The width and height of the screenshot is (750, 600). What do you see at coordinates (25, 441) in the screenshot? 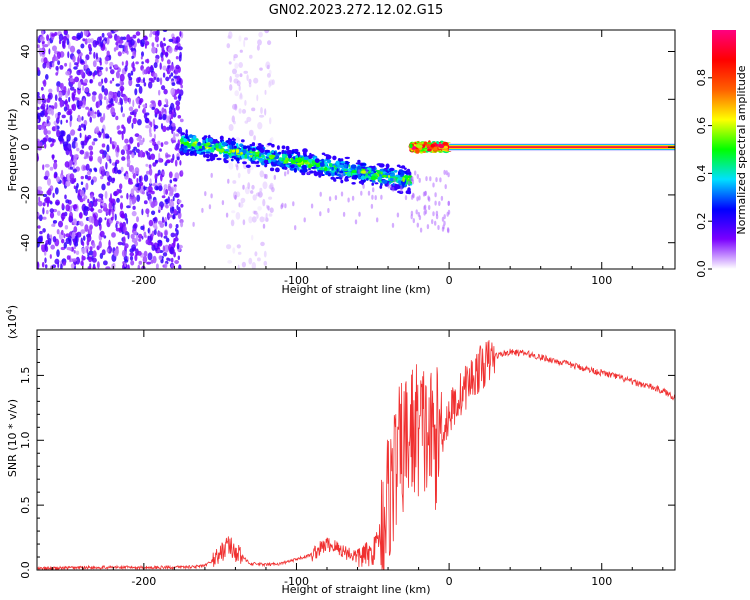
I see `snr-y-tick-label: 1.0` at bounding box center [25, 441].